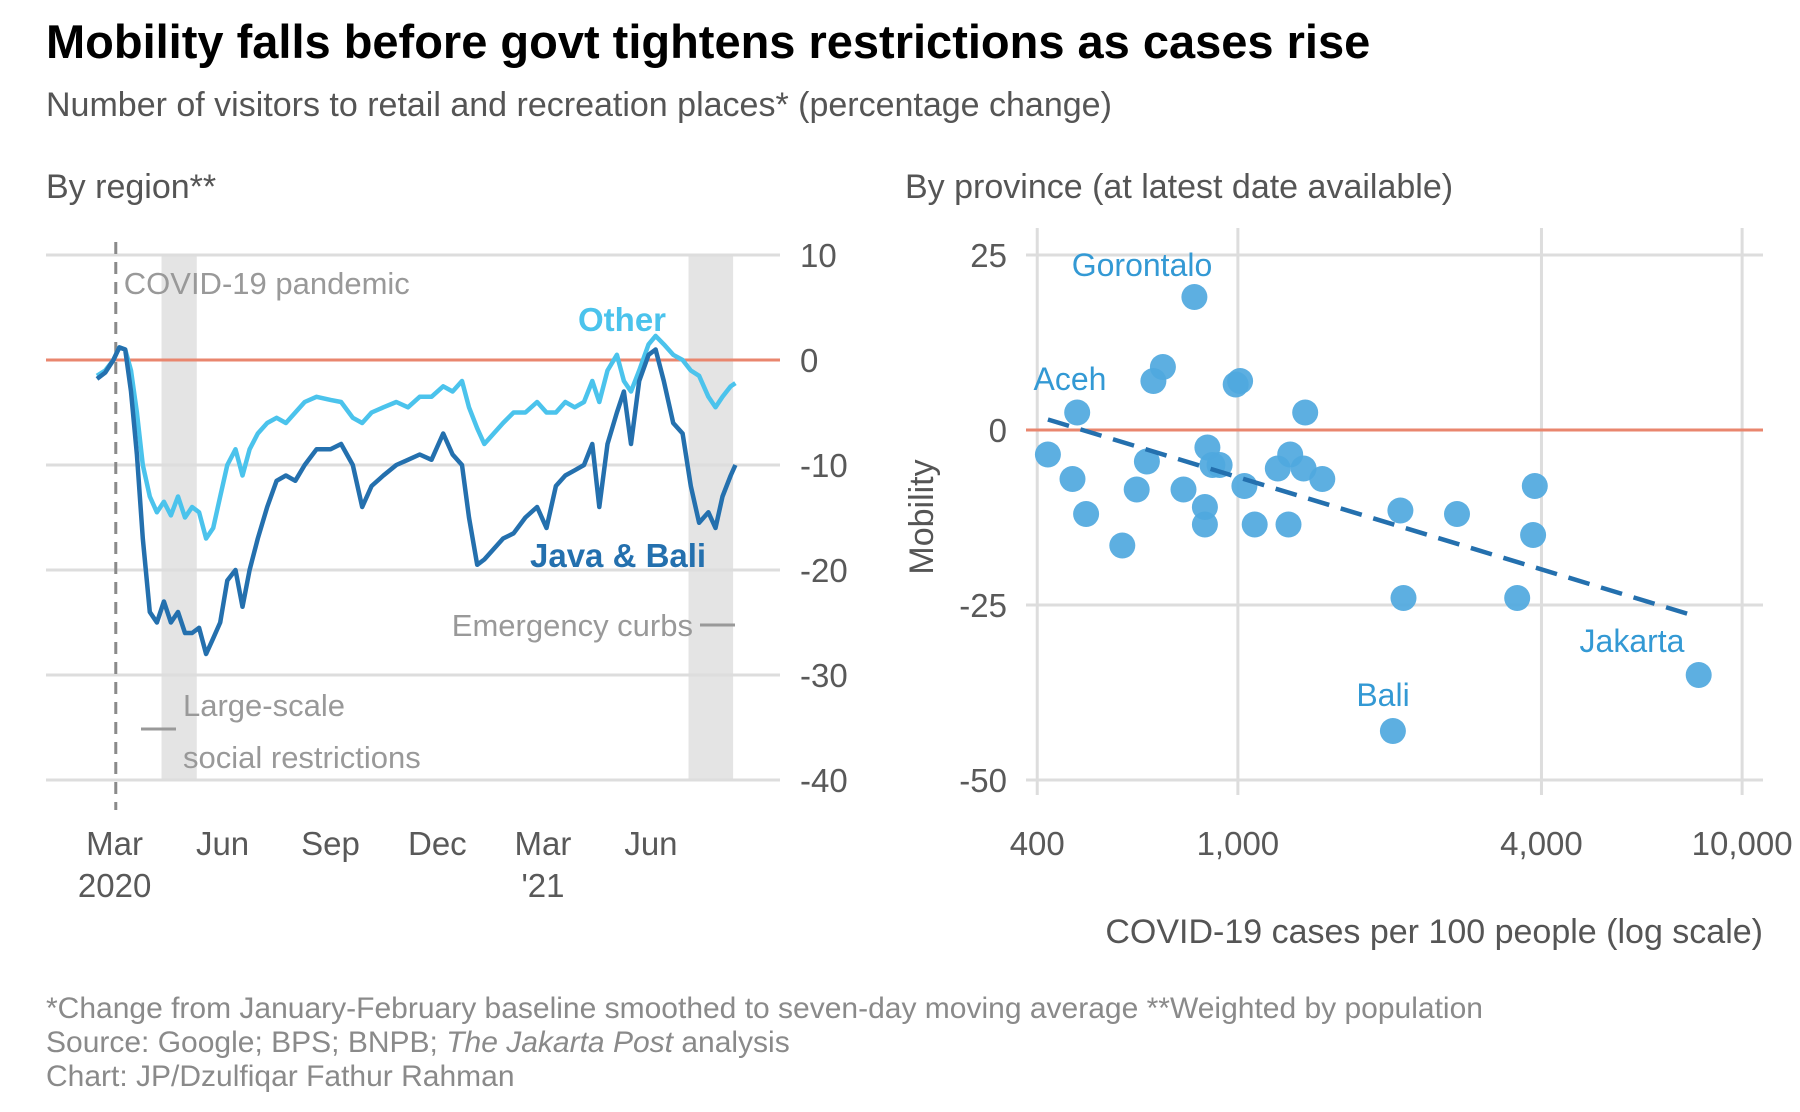 The width and height of the screenshot is (1800, 1112). What do you see at coordinates (330, 843) in the screenshot?
I see `x-tick-label: Sep` at bounding box center [330, 843].